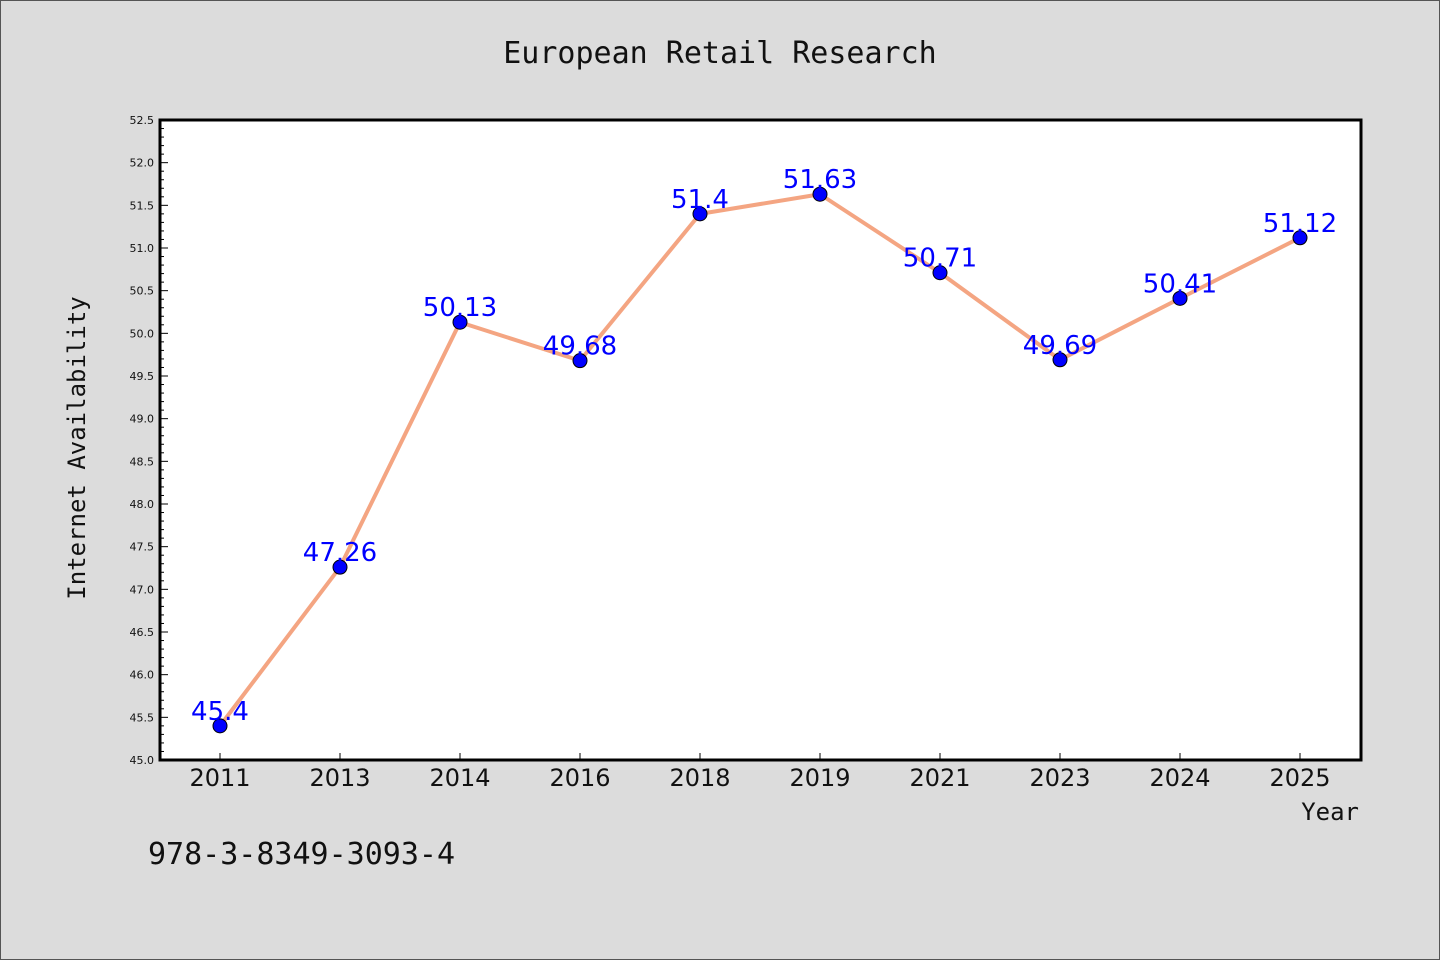 The width and height of the screenshot is (1440, 960). I want to click on x-tick-label: 2024, so click(1179, 778).